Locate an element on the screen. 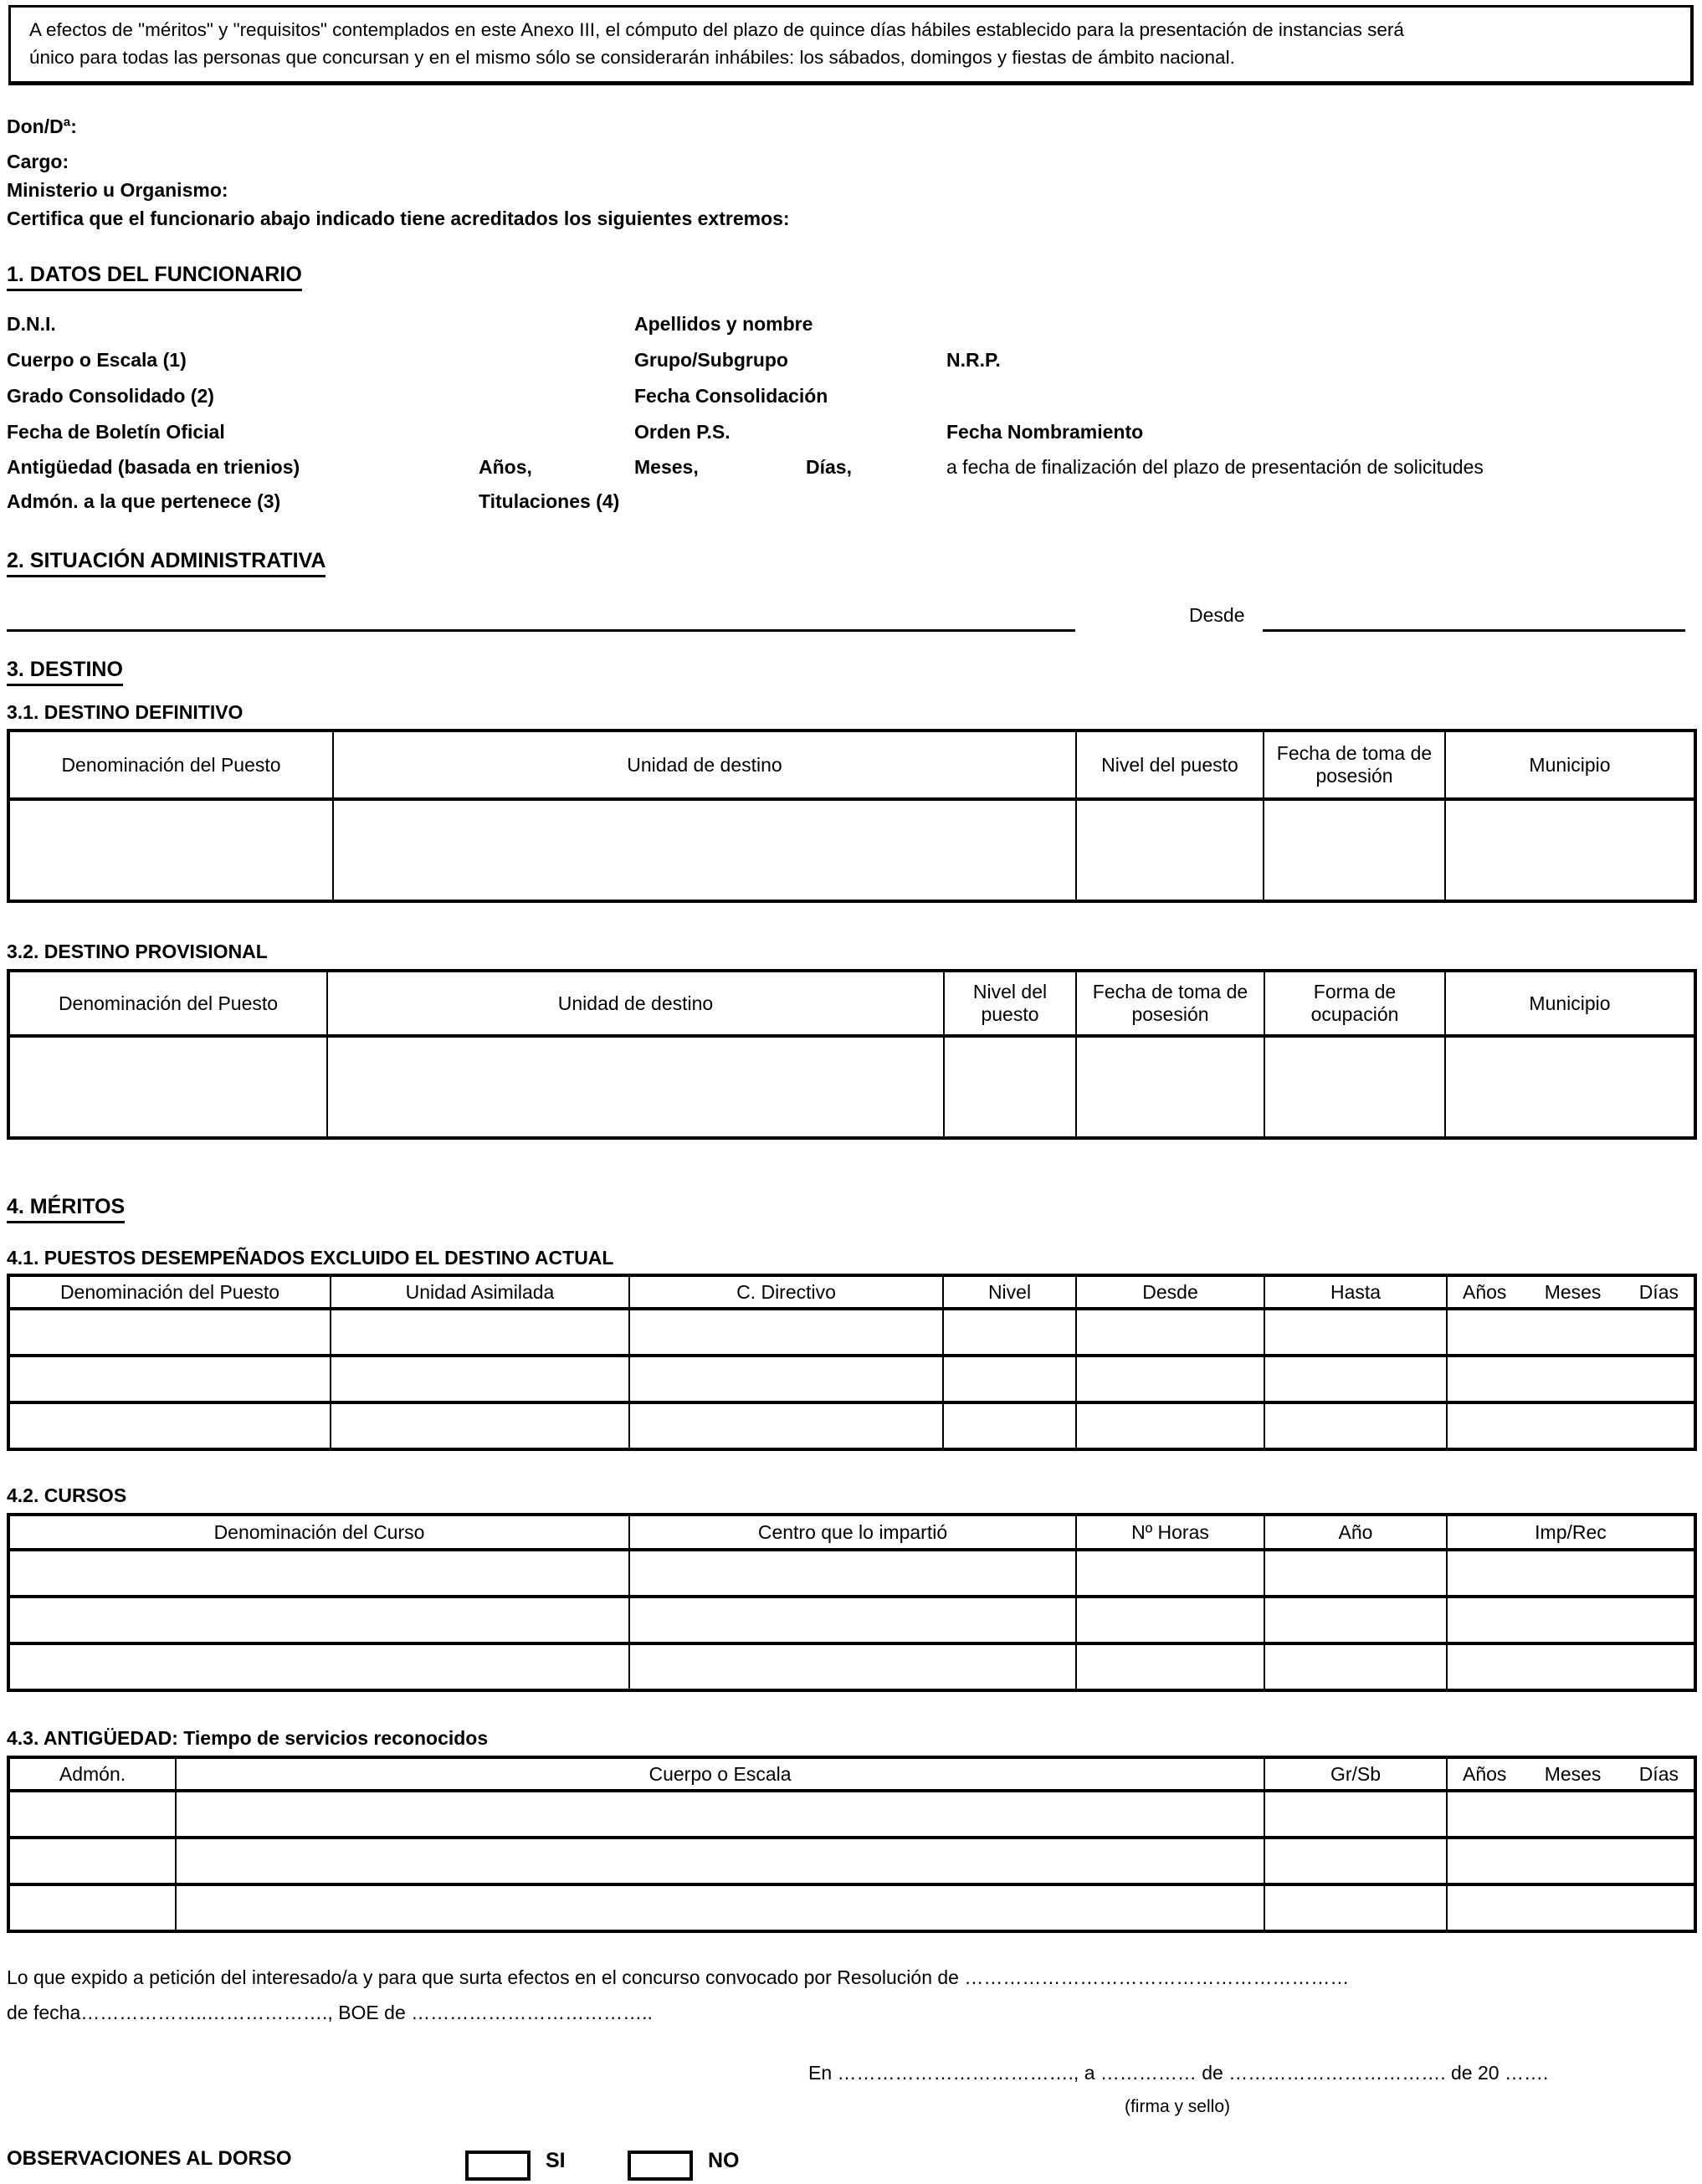 The width and height of the screenshot is (1702, 2184). desde-blank-line is located at coordinates (1474, 631).